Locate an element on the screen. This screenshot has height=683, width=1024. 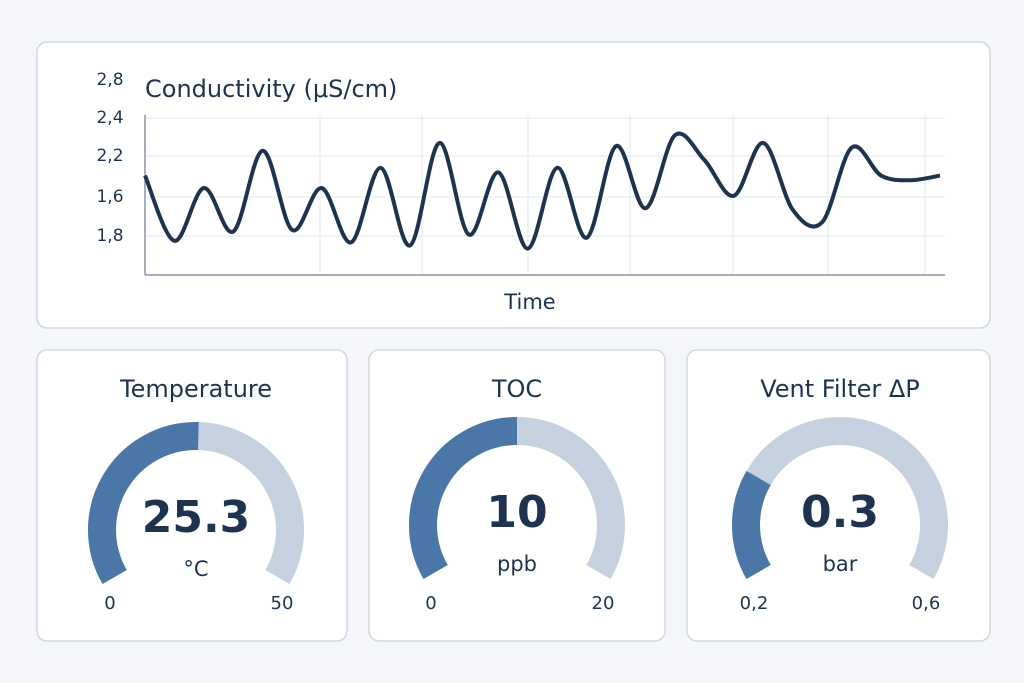
gauge-title: Vent Filter ΔP is located at coordinates (840, 389).